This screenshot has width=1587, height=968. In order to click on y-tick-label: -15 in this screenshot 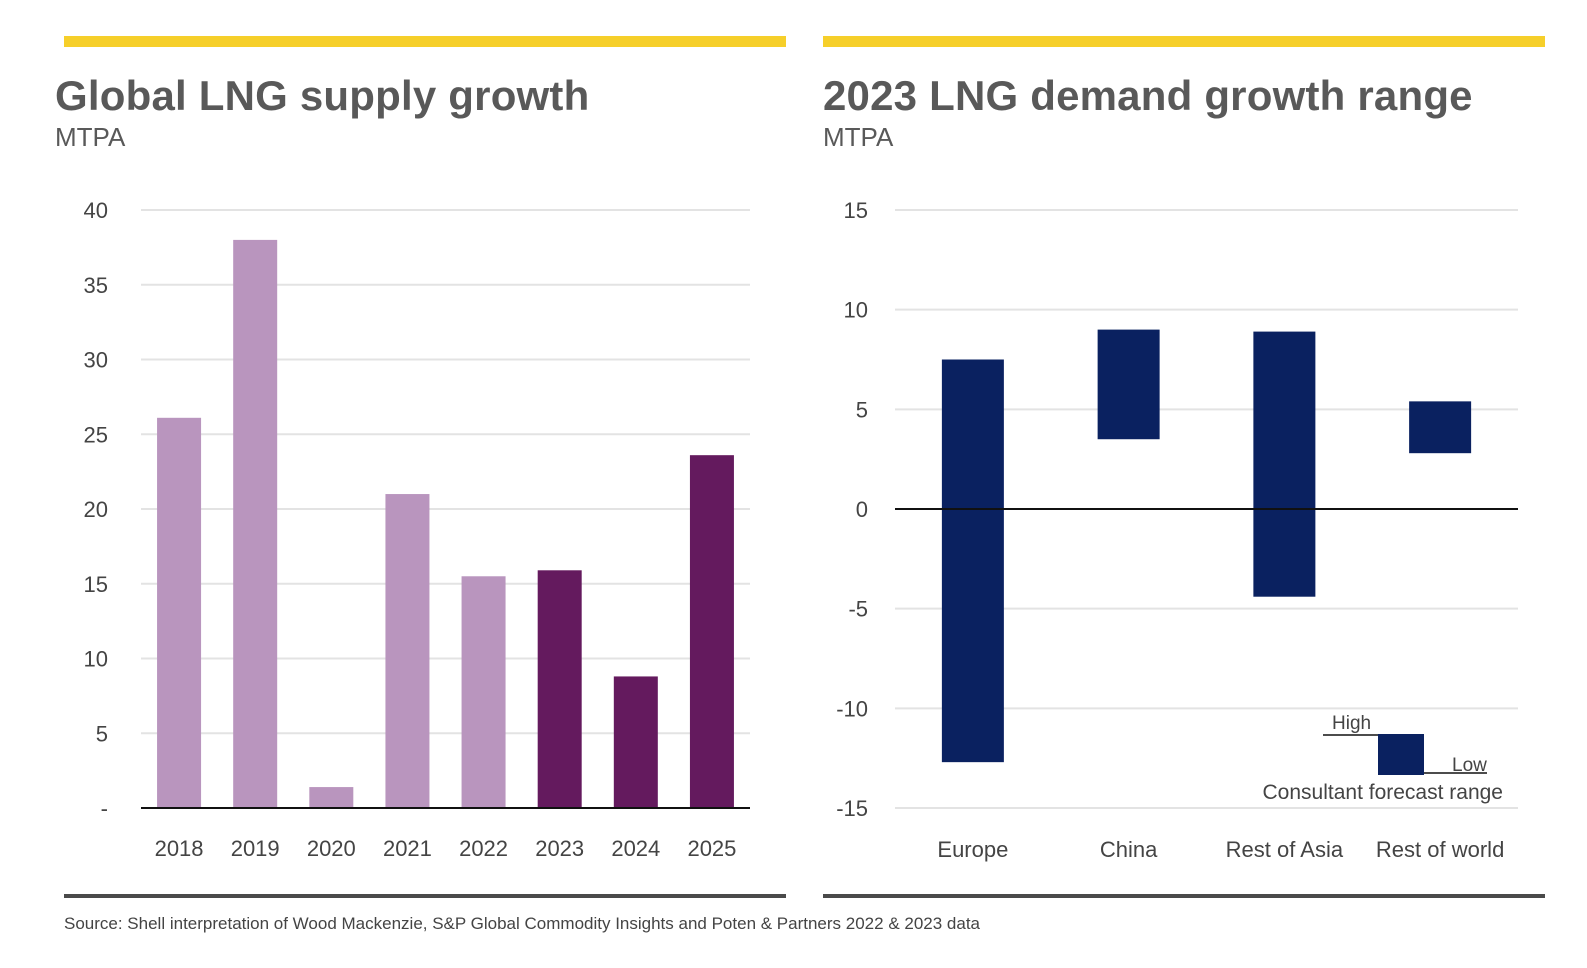, I will do `click(852, 808)`.